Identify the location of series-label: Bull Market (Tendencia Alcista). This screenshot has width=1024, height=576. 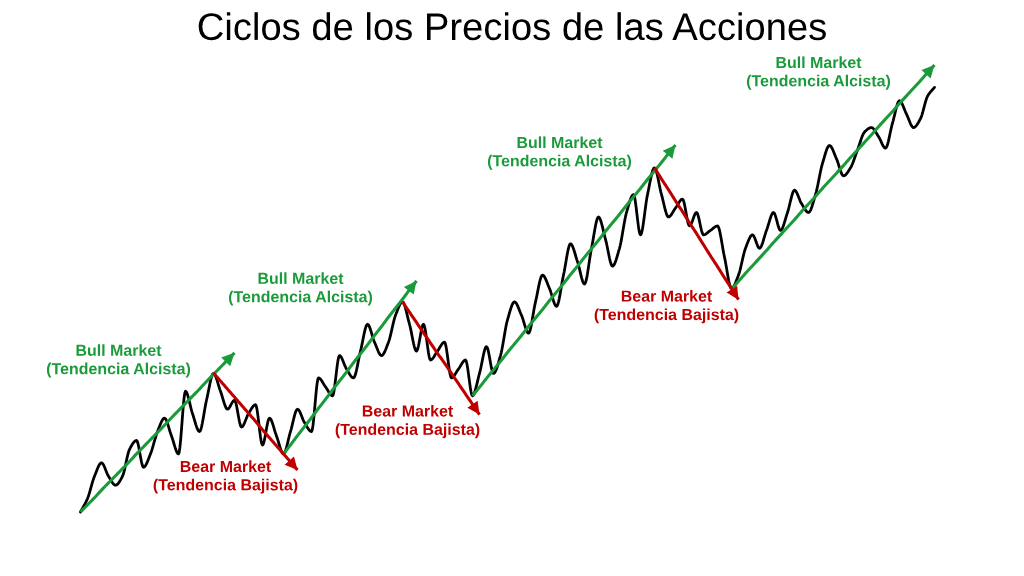
(118, 361).